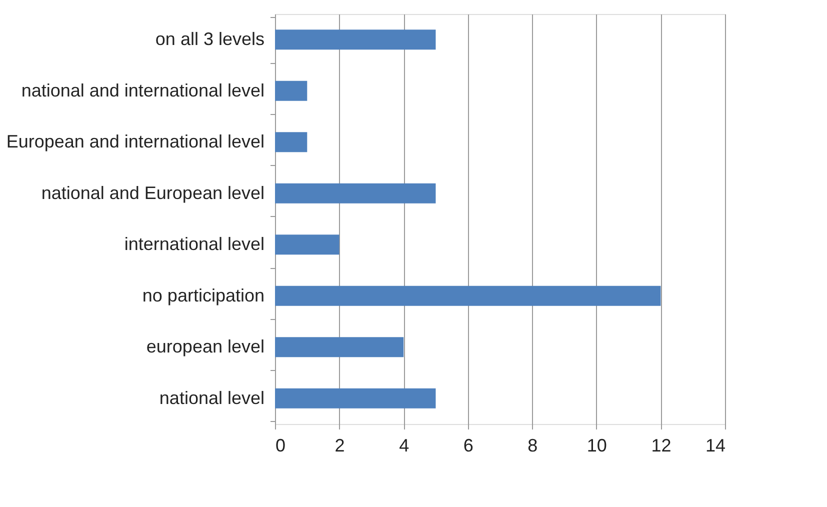 The image size is (827, 507). I want to click on x-tick-label: 12, so click(661, 446).